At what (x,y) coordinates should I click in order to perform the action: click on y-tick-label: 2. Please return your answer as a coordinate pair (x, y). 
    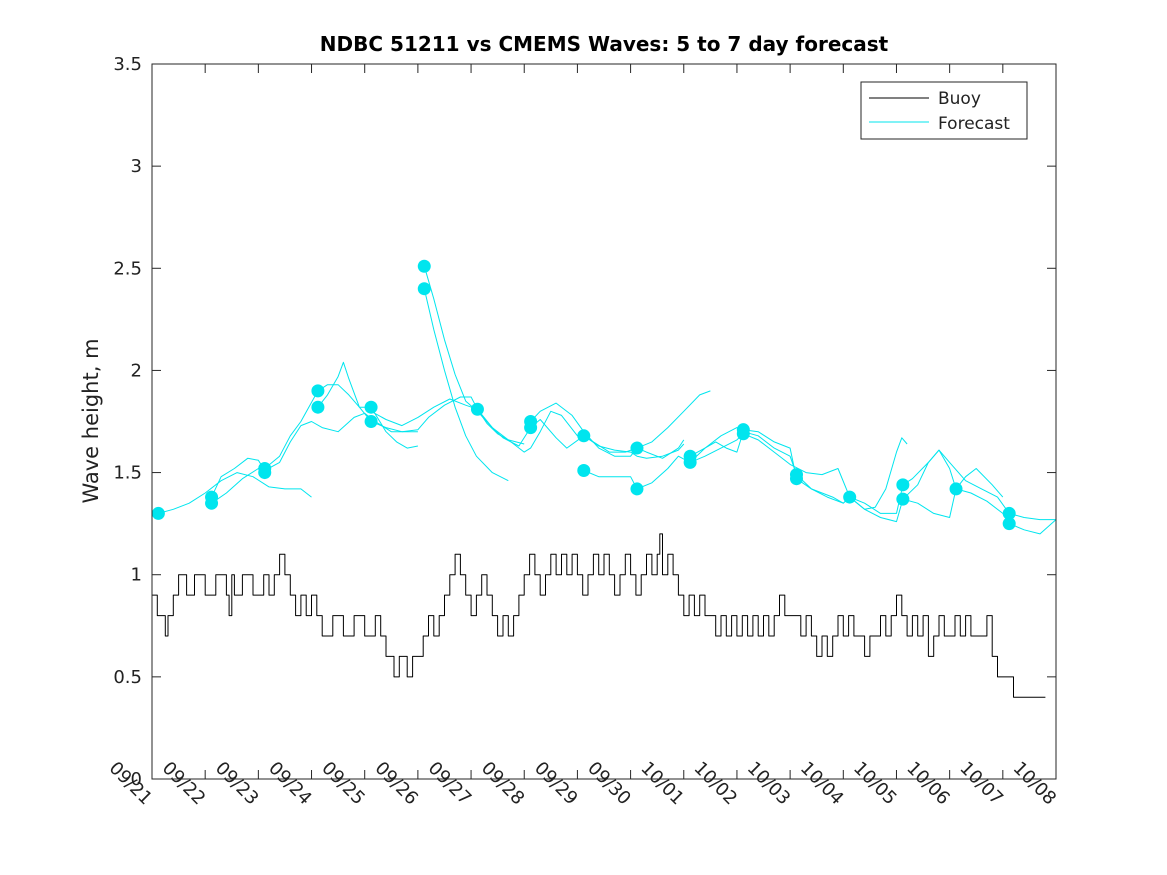
    Looking at the image, I should click on (136, 370).